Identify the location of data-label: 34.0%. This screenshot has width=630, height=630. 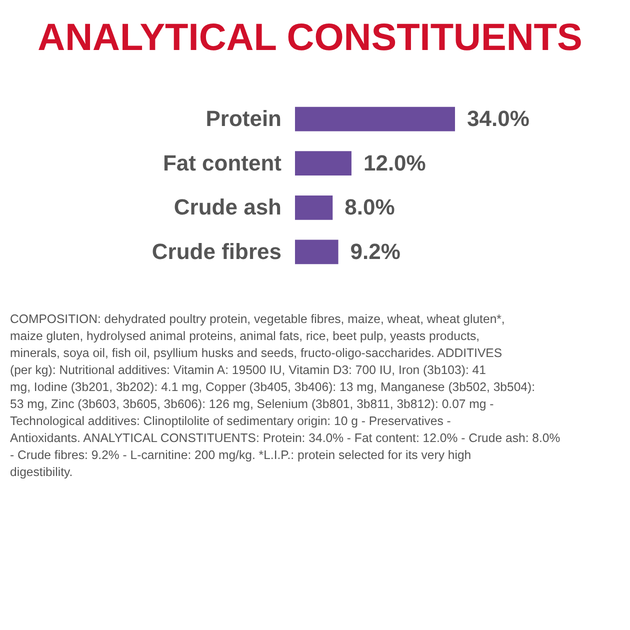
(498, 119).